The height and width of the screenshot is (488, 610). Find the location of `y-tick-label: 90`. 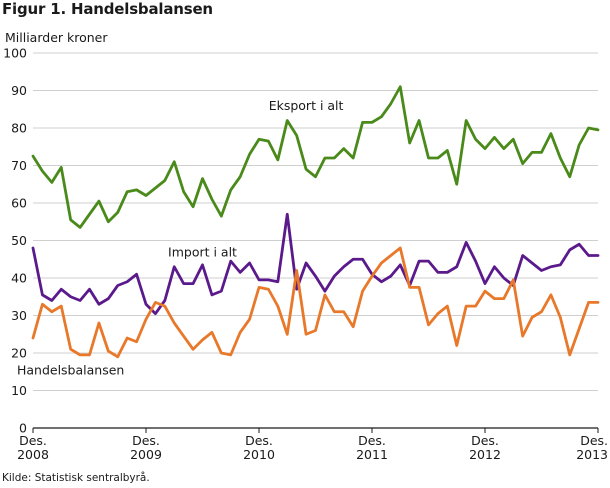

y-tick-label: 90 is located at coordinates (19, 90).